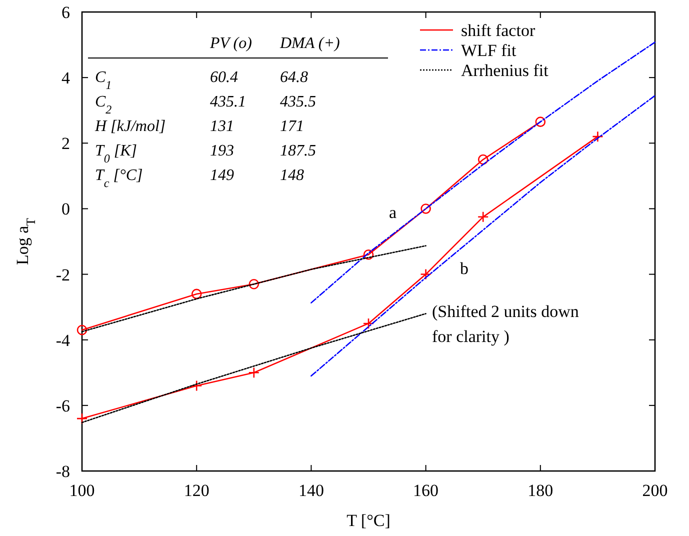 This screenshot has height=536, width=689. I want to click on x-tick-label: 140, so click(311, 490).